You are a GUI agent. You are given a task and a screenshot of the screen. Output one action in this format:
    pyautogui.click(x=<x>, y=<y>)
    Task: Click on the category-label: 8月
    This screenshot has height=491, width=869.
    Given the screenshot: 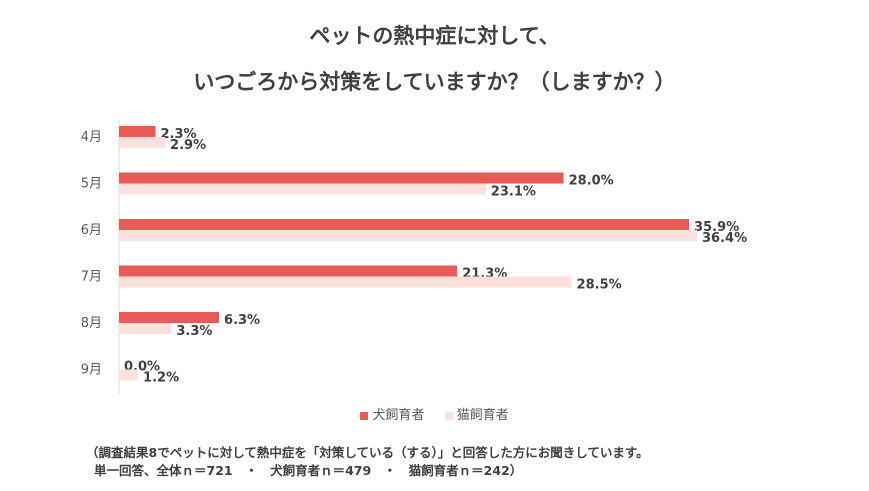 What is the action you would take?
    pyautogui.click(x=91, y=323)
    